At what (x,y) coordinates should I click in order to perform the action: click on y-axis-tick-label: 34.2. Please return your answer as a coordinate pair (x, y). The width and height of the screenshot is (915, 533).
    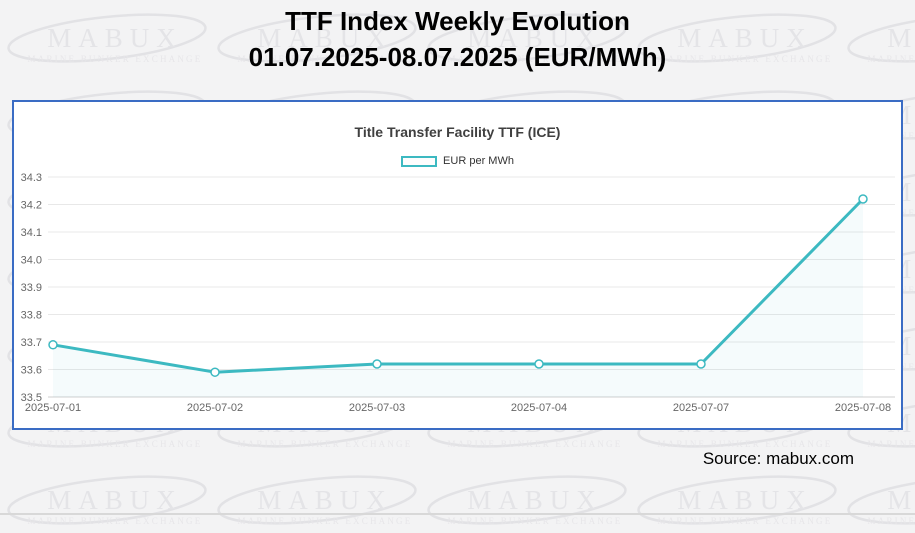
    Looking at the image, I should click on (31, 206).